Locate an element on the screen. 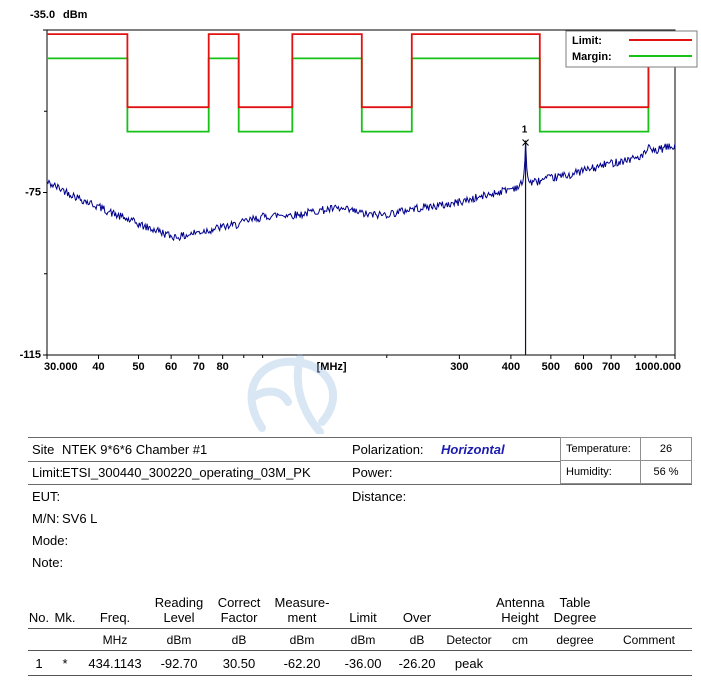 The height and width of the screenshot is (700, 701). mode-label: Mode: is located at coordinates (50, 540).